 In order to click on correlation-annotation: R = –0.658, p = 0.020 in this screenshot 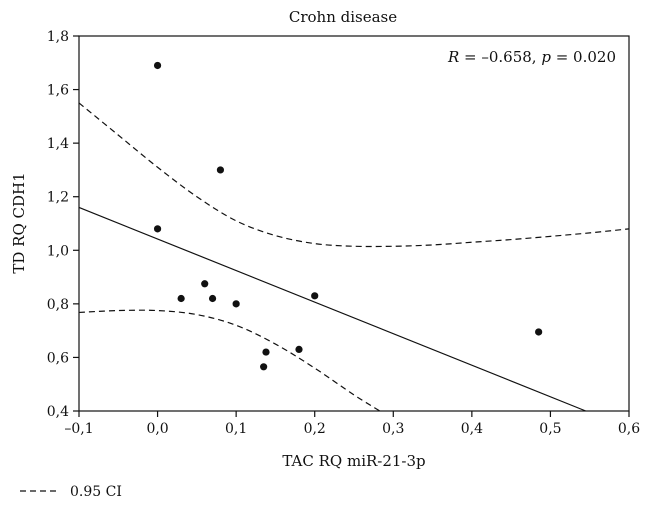, I will do `click(531, 57)`.